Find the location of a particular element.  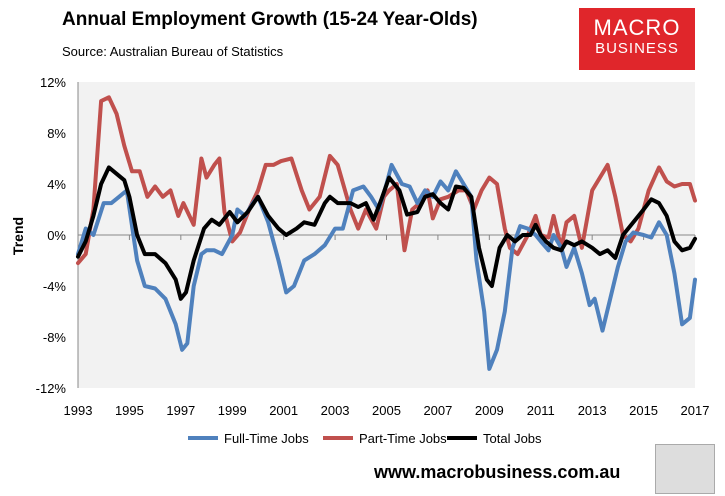

chart-subtitle: Source: Australian Bureau of Statistics is located at coordinates (173, 51).